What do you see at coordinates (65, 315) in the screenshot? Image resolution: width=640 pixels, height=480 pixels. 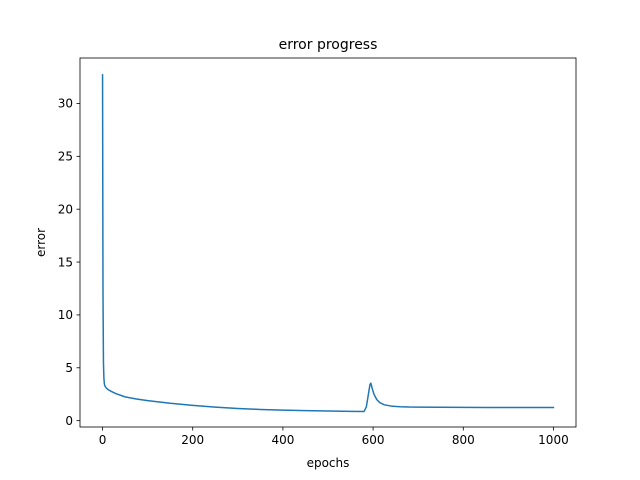 I see `y-tick-label: 10` at bounding box center [65, 315].